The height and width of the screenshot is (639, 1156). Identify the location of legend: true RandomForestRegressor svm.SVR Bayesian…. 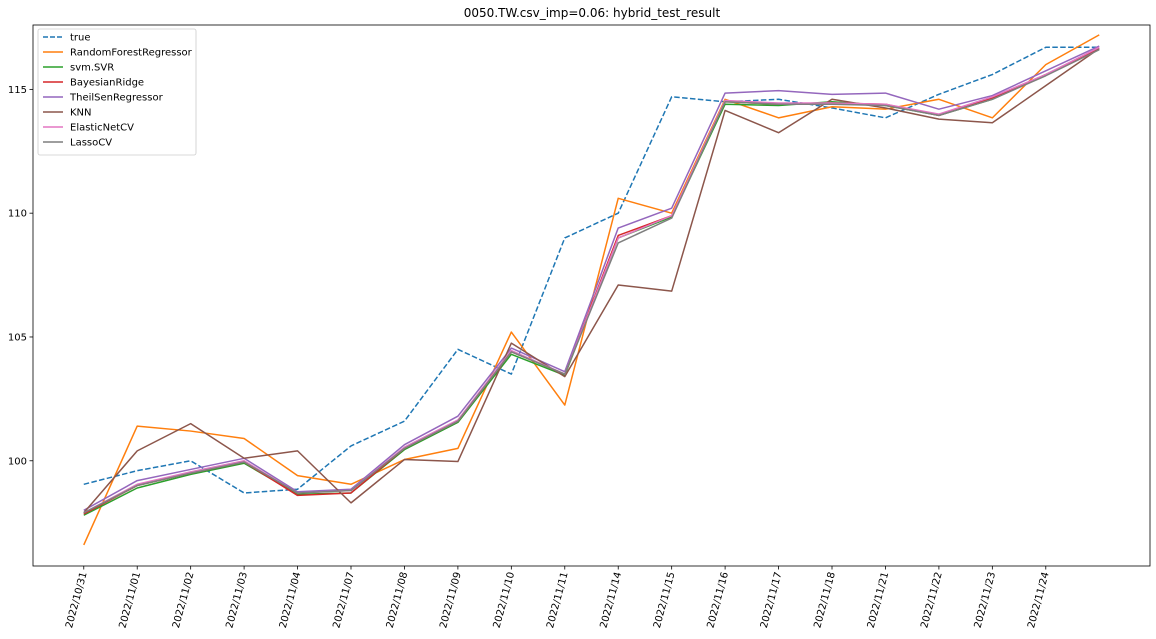
(117, 92).